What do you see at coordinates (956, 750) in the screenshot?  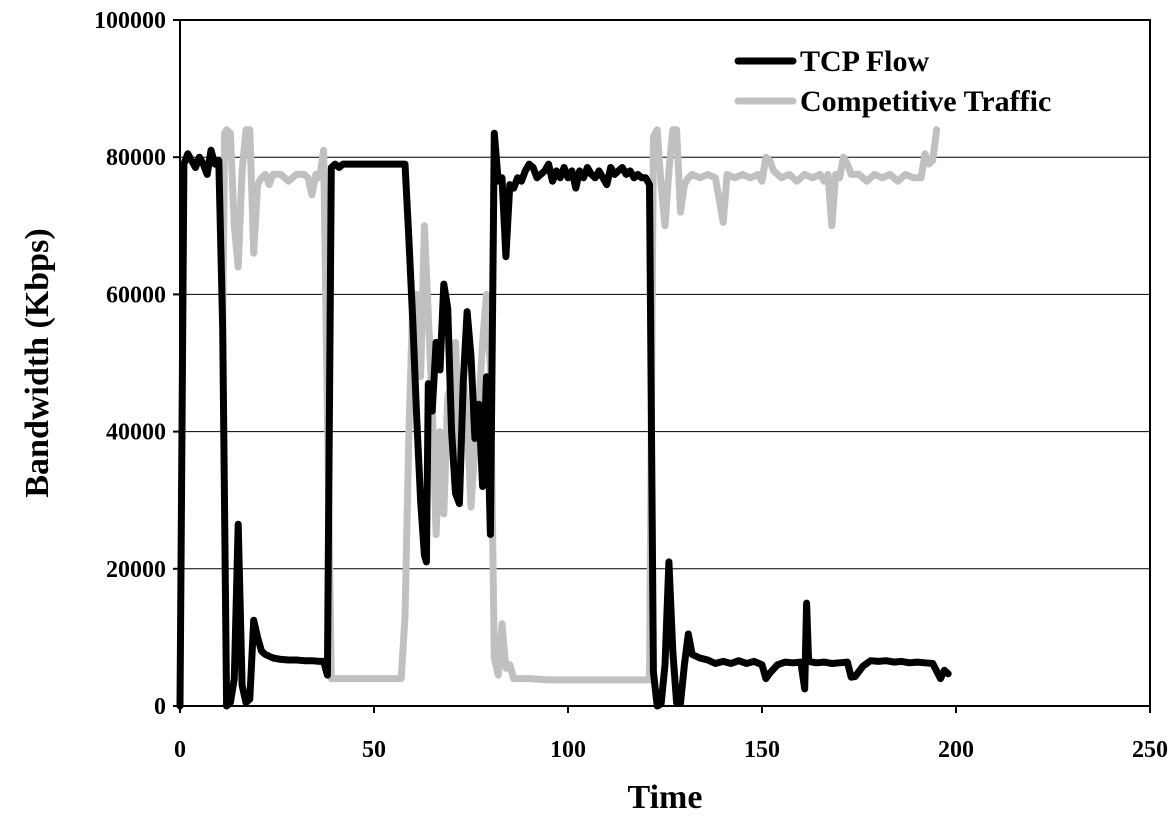 I see `x-tick-label: 200` at bounding box center [956, 750].